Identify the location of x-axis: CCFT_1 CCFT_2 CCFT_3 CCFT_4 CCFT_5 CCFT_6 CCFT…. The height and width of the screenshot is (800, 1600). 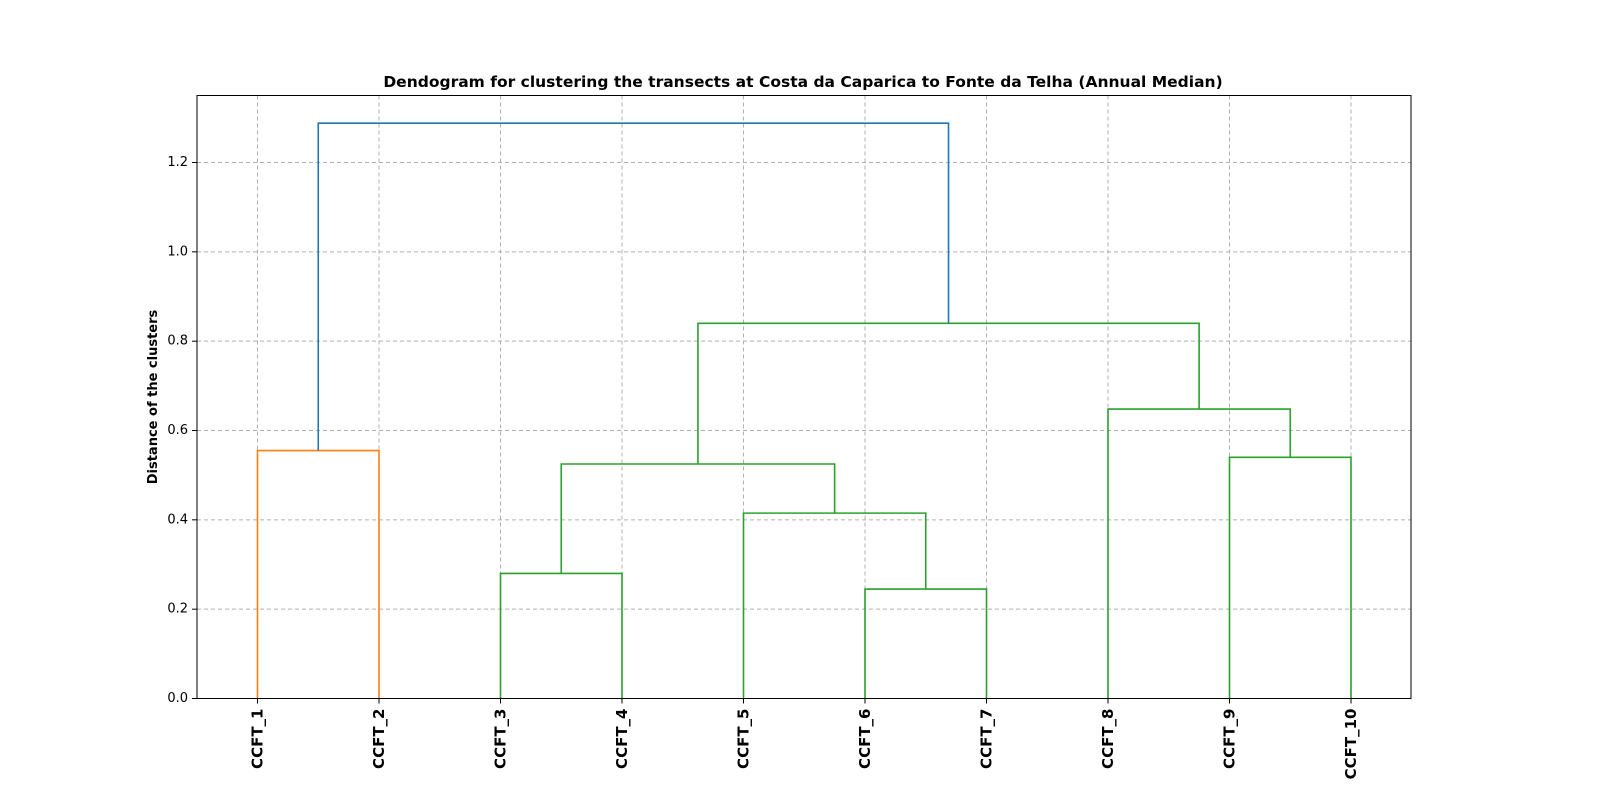
(804, 739).